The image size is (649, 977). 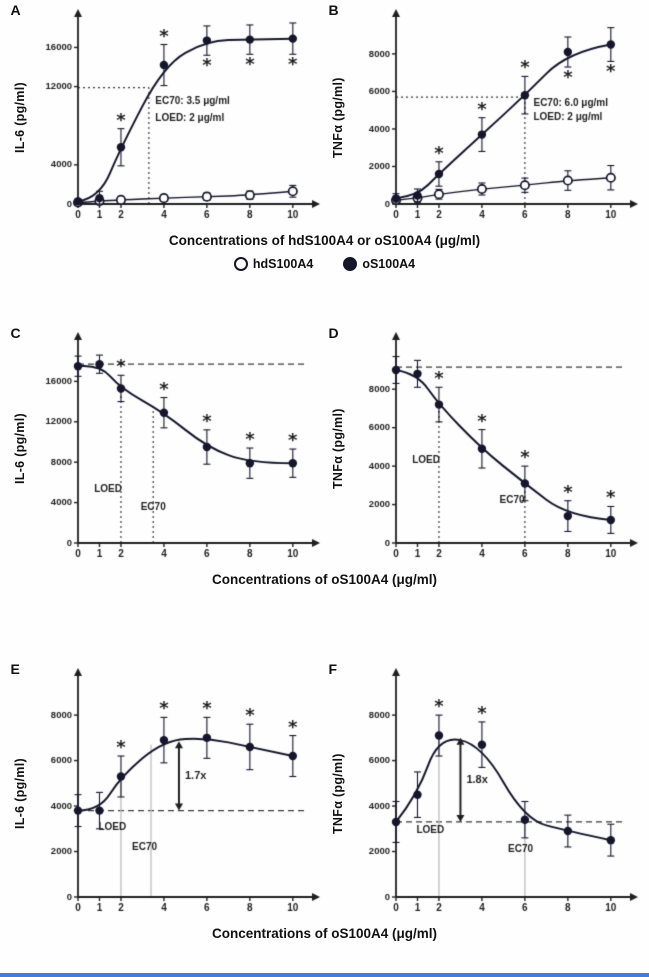 I want to click on panel-a: A IL-6 (pg/ml), so click(x=166, y=116).